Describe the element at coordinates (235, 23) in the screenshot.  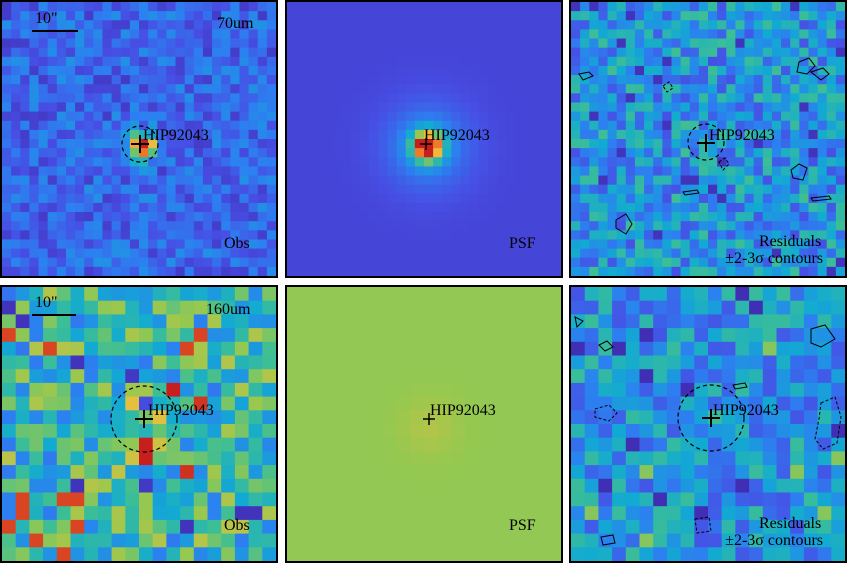
I see `band-label: 70um` at that location.